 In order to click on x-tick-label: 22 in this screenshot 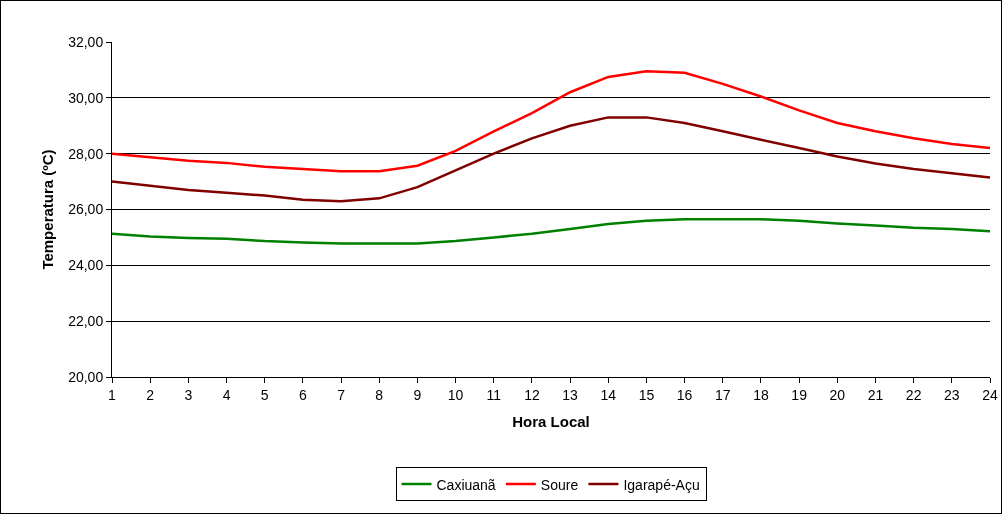, I will do `click(913, 394)`.